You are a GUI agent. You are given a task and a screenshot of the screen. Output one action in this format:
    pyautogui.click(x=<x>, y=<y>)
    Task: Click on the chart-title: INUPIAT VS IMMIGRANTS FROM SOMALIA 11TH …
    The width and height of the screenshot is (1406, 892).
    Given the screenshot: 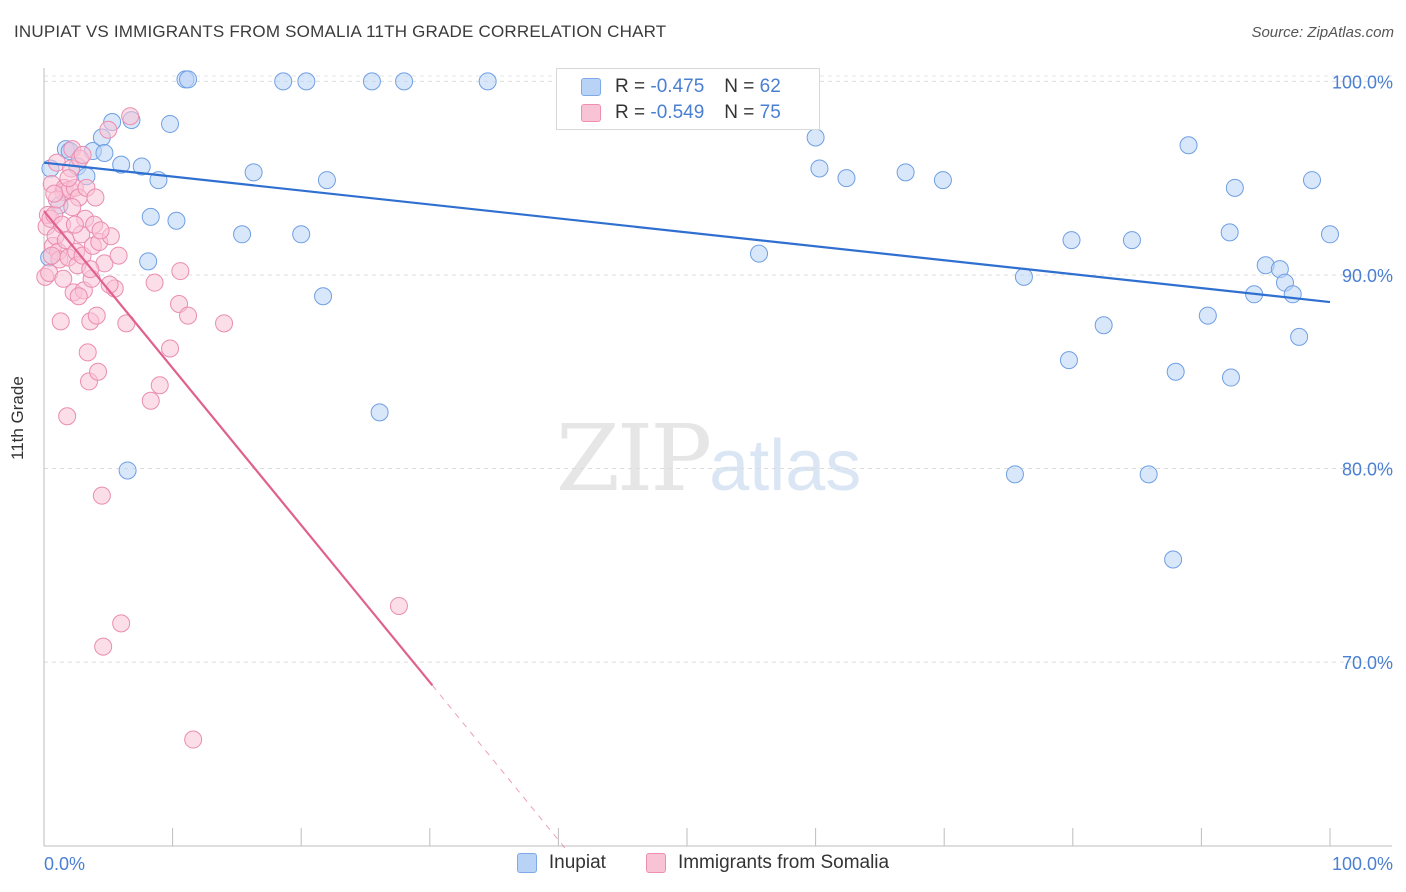 What is the action you would take?
    pyautogui.click(x=340, y=31)
    